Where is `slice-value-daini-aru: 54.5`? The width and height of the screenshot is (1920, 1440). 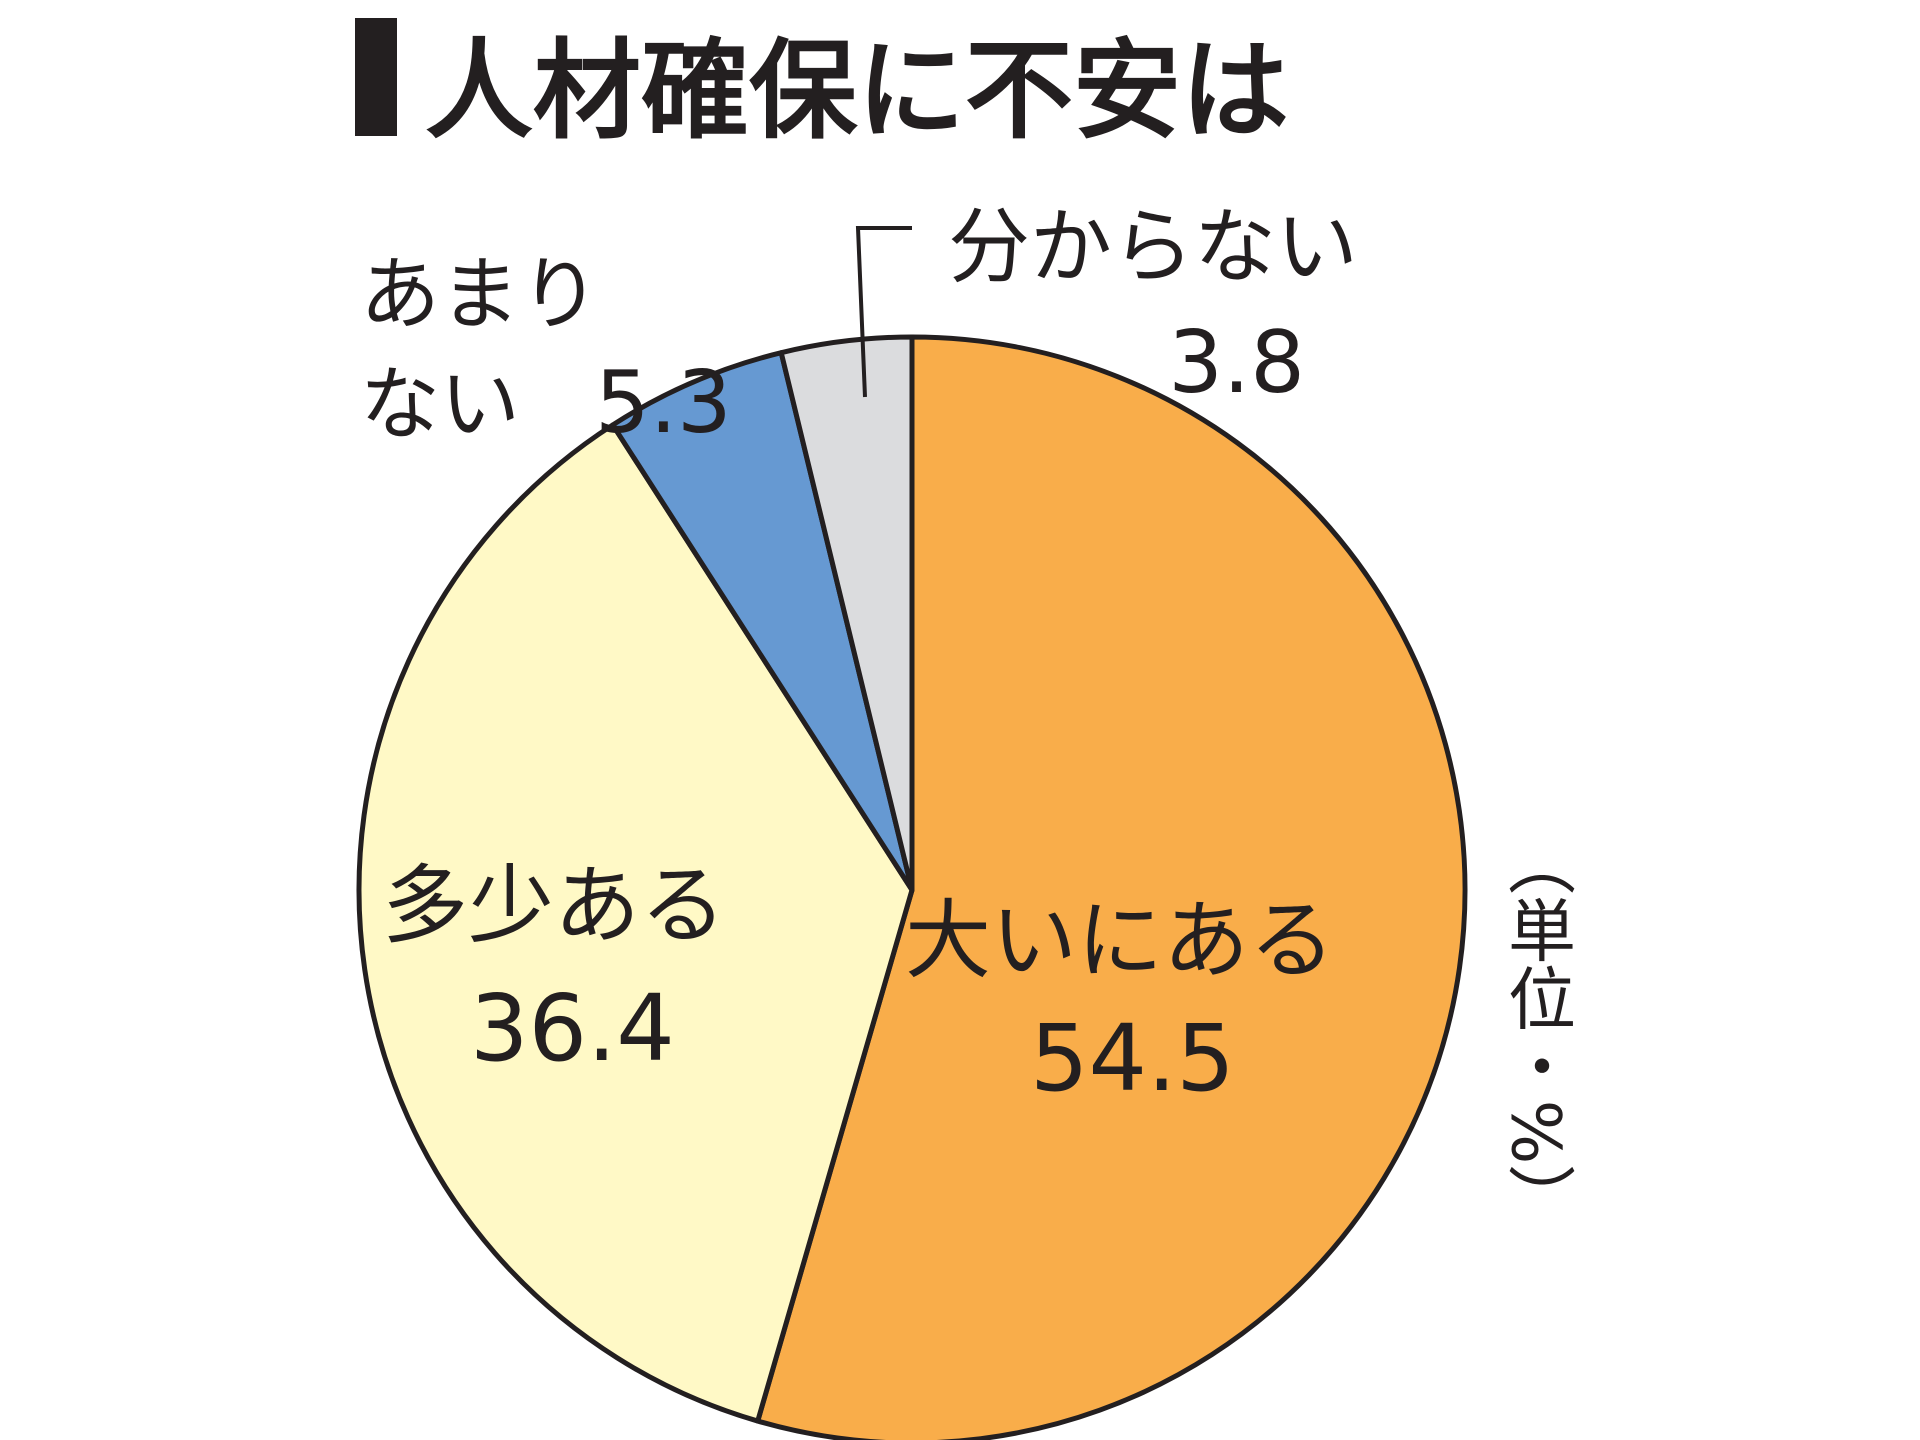 slice-value-daini-aru: 54.5 is located at coordinates (1132, 1058).